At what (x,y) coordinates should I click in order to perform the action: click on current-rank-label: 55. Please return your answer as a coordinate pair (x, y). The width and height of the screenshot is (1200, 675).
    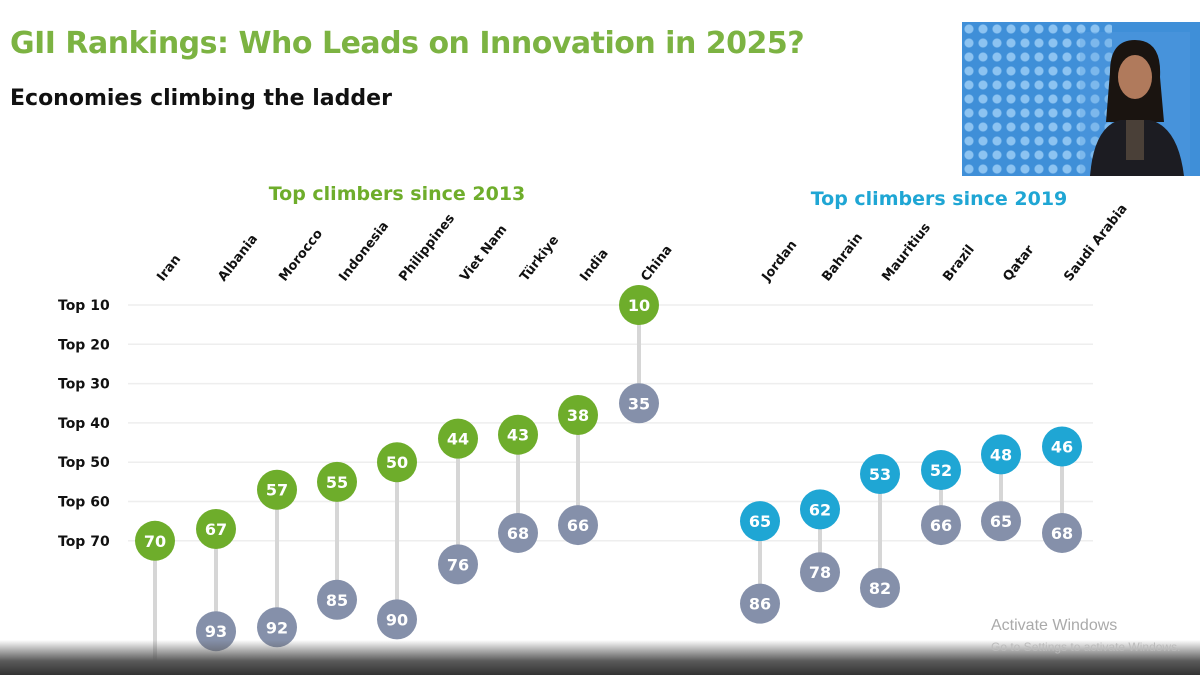
    Looking at the image, I should click on (337, 482).